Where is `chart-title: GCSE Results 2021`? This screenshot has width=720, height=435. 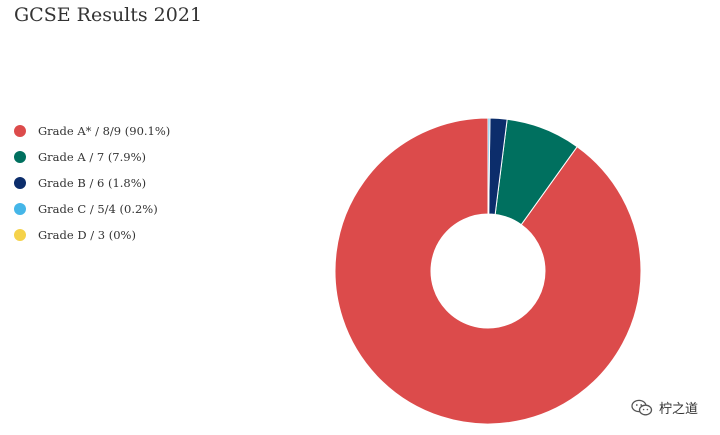
chart-title: GCSE Results 2021 is located at coordinates (108, 15).